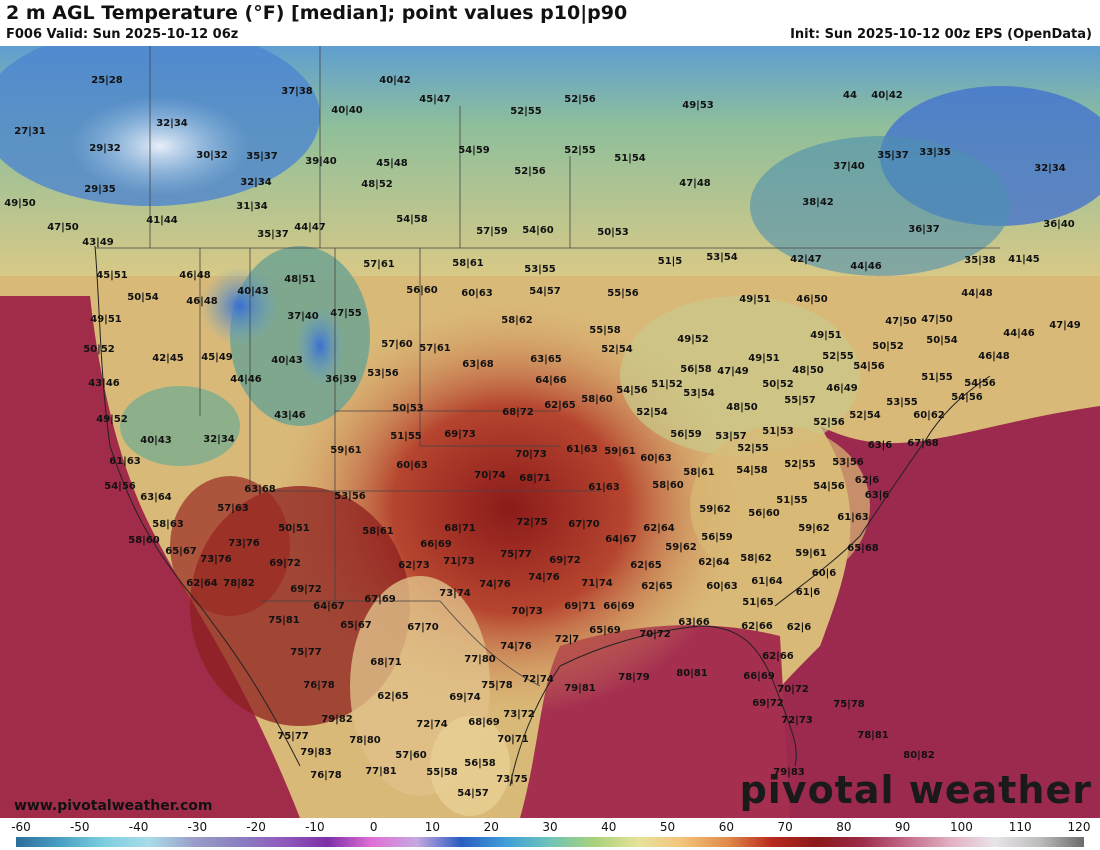 Image resolution: width=1100 pixels, height=850 pixels. What do you see at coordinates (880, 445) in the screenshot?
I see `point-value: 63|6` at bounding box center [880, 445].